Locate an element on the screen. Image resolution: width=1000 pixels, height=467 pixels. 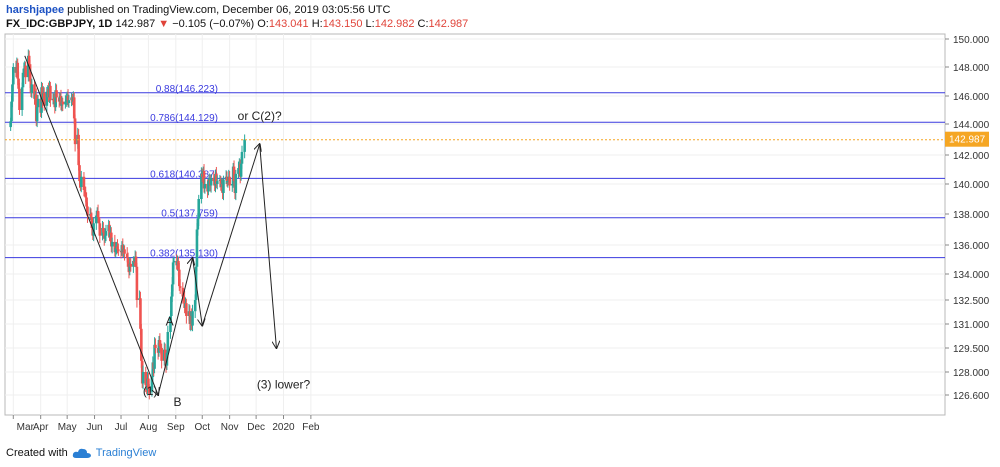
y-tick-label: 136.000 is located at coordinates (971, 246).